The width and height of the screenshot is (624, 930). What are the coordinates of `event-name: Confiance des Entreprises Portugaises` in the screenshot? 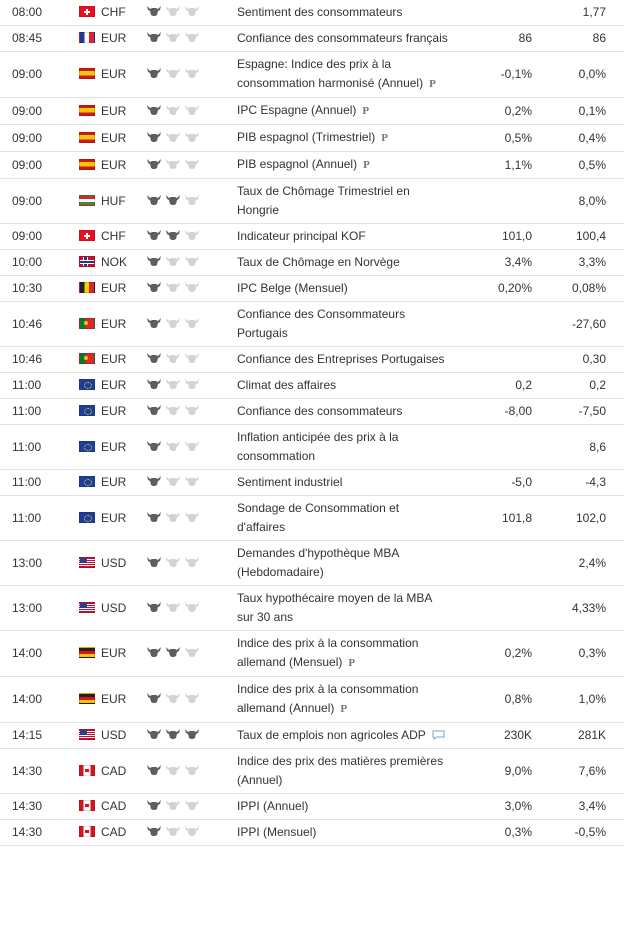 It's located at (341, 359).